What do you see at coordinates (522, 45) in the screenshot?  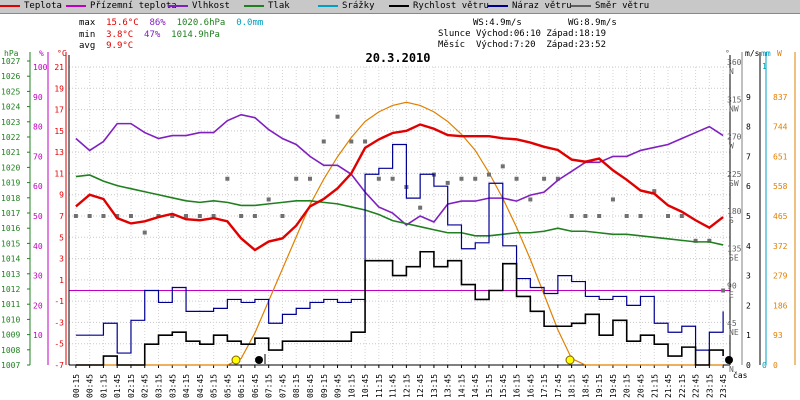 I see `moon-row: Měsíc Východ:7:20 Západ:23:52` at bounding box center [522, 45].